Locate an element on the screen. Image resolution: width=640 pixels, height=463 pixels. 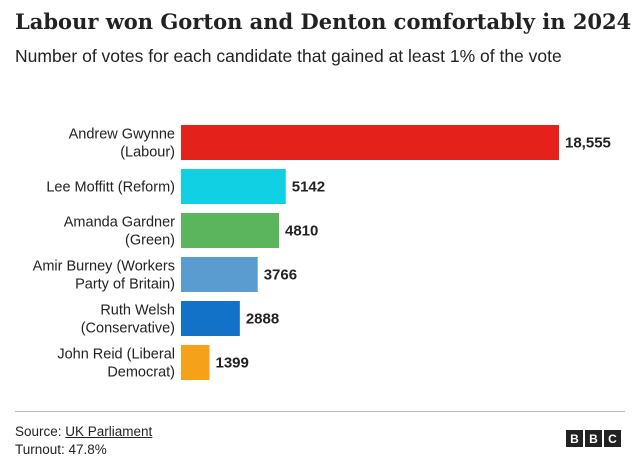
category-label-line: Democrat) is located at coordinates (141, 373).